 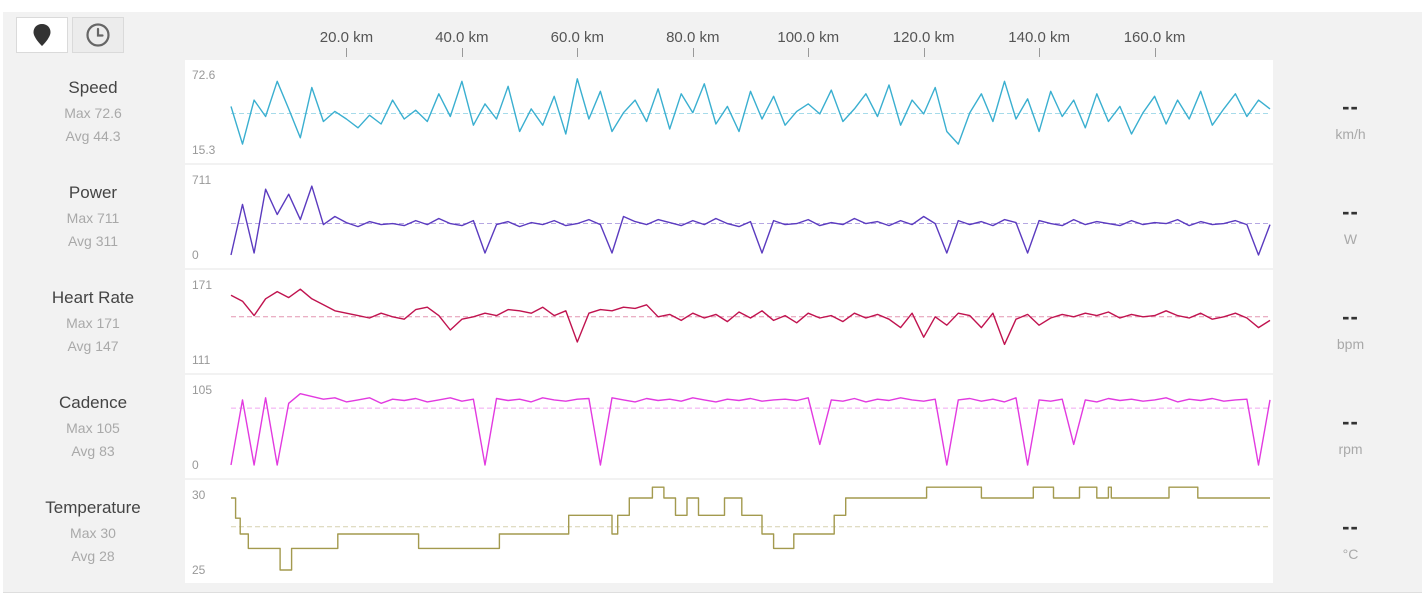 I want to click on metric-label-panel: Speed Max 72.6 Avg 44.3, so click(x=93, y=111).